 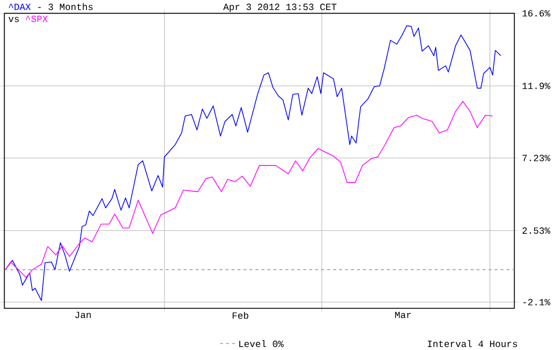 What do you see at coordinates (536, 86) in the screenshot?
I see `y-tick-label: 11.9%` at bounding box center [536, 86].